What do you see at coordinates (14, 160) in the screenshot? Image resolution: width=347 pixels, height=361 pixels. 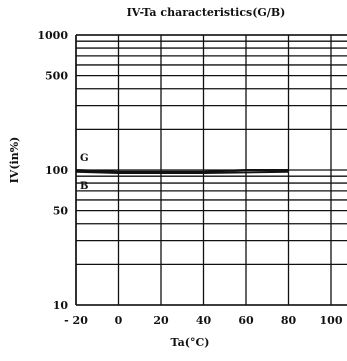 I see `y-axis-title: IV(in%)` at bounding box center [14, 160].